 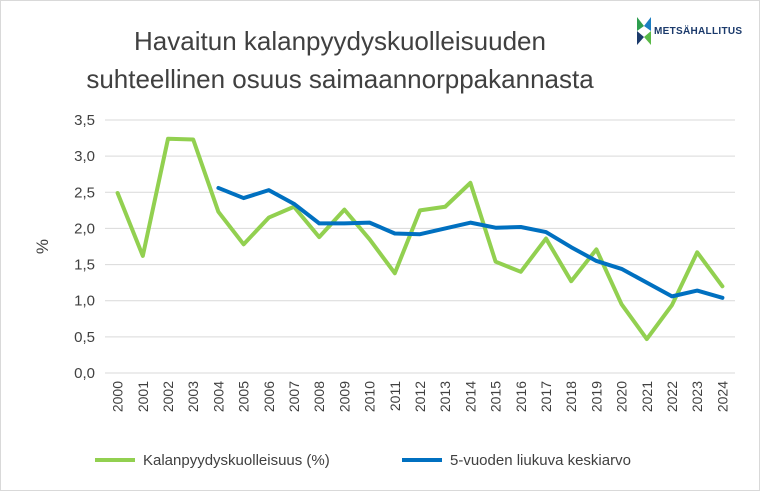 I want to click on x-tick-label: 2011, so click(x=395, y=396).